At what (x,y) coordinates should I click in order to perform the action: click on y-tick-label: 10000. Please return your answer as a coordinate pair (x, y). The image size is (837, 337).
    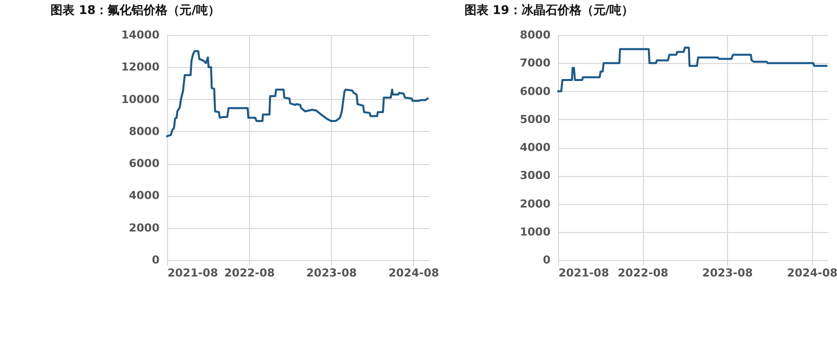
    Looking at the image, I should click on (140, 99).